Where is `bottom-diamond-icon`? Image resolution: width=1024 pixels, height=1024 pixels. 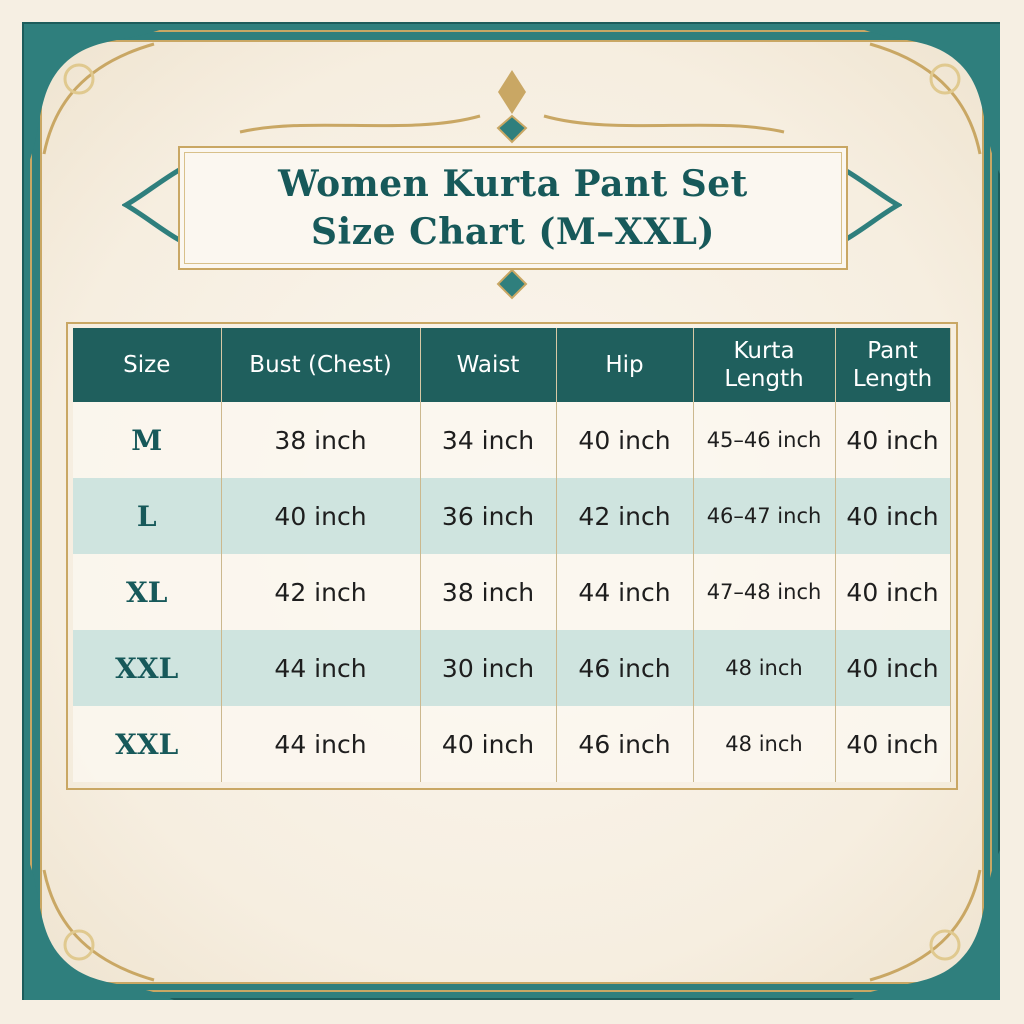 bottom-diamond-icon is located at coordinates (512, 284).